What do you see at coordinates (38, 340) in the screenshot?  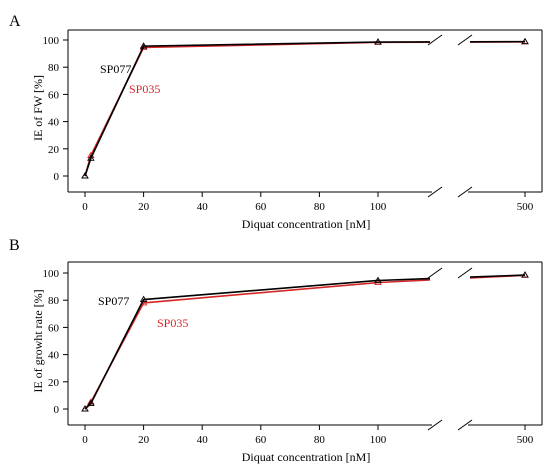 I see `y-axis-title: IE of growht rate [%]` at bounding box center [38, 340].